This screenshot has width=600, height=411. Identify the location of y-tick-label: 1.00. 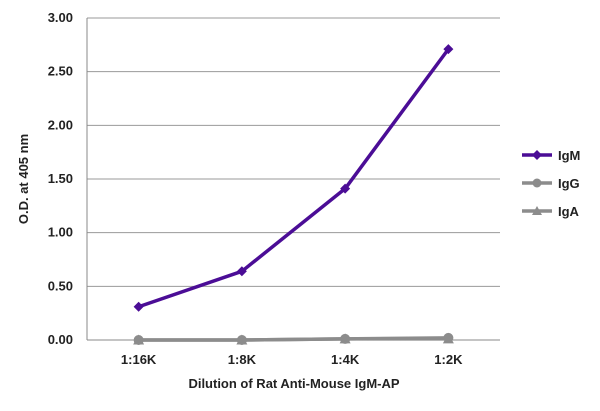
(60, 232).